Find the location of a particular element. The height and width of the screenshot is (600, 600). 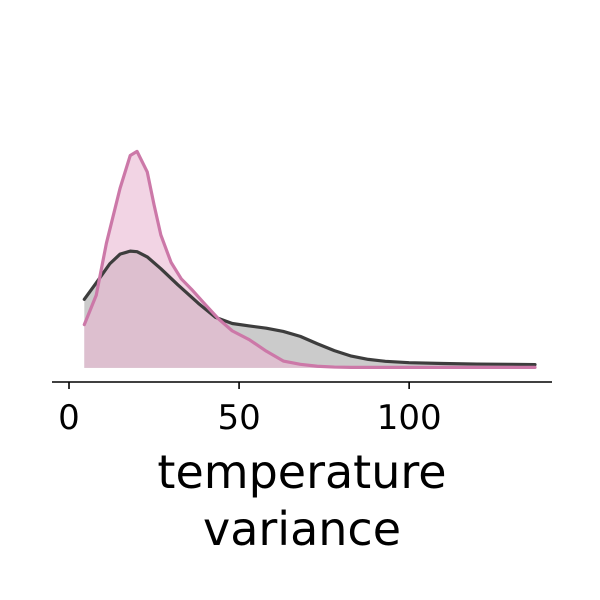

x-tick-label: 50 is located at coordinates (238, 418).